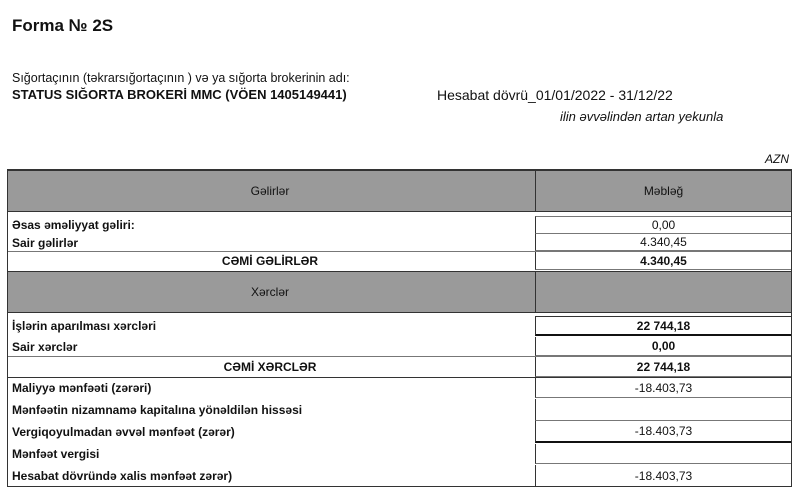 The width and height of the screenshot is (803, 498). I want to click on row-label: Hesabat dövründə xalis mənfəət zərər), so click(122, 476).